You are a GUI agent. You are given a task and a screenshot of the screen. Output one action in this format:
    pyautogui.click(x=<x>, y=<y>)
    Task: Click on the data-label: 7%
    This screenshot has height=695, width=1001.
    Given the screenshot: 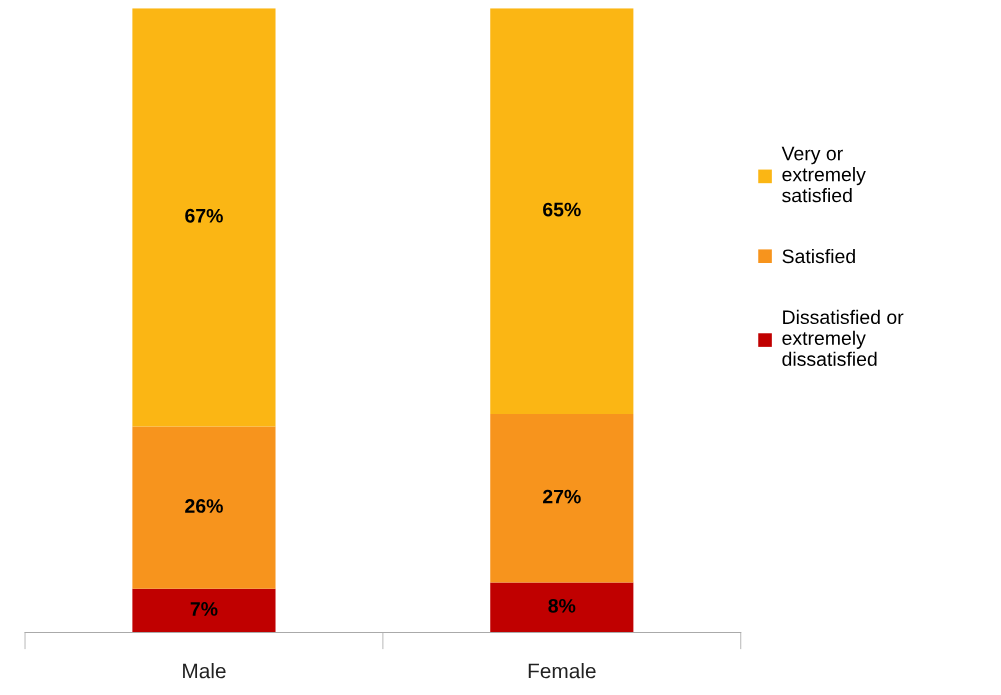 What is the action you would take?
    pyautogui.click(x=204, y=609)
    